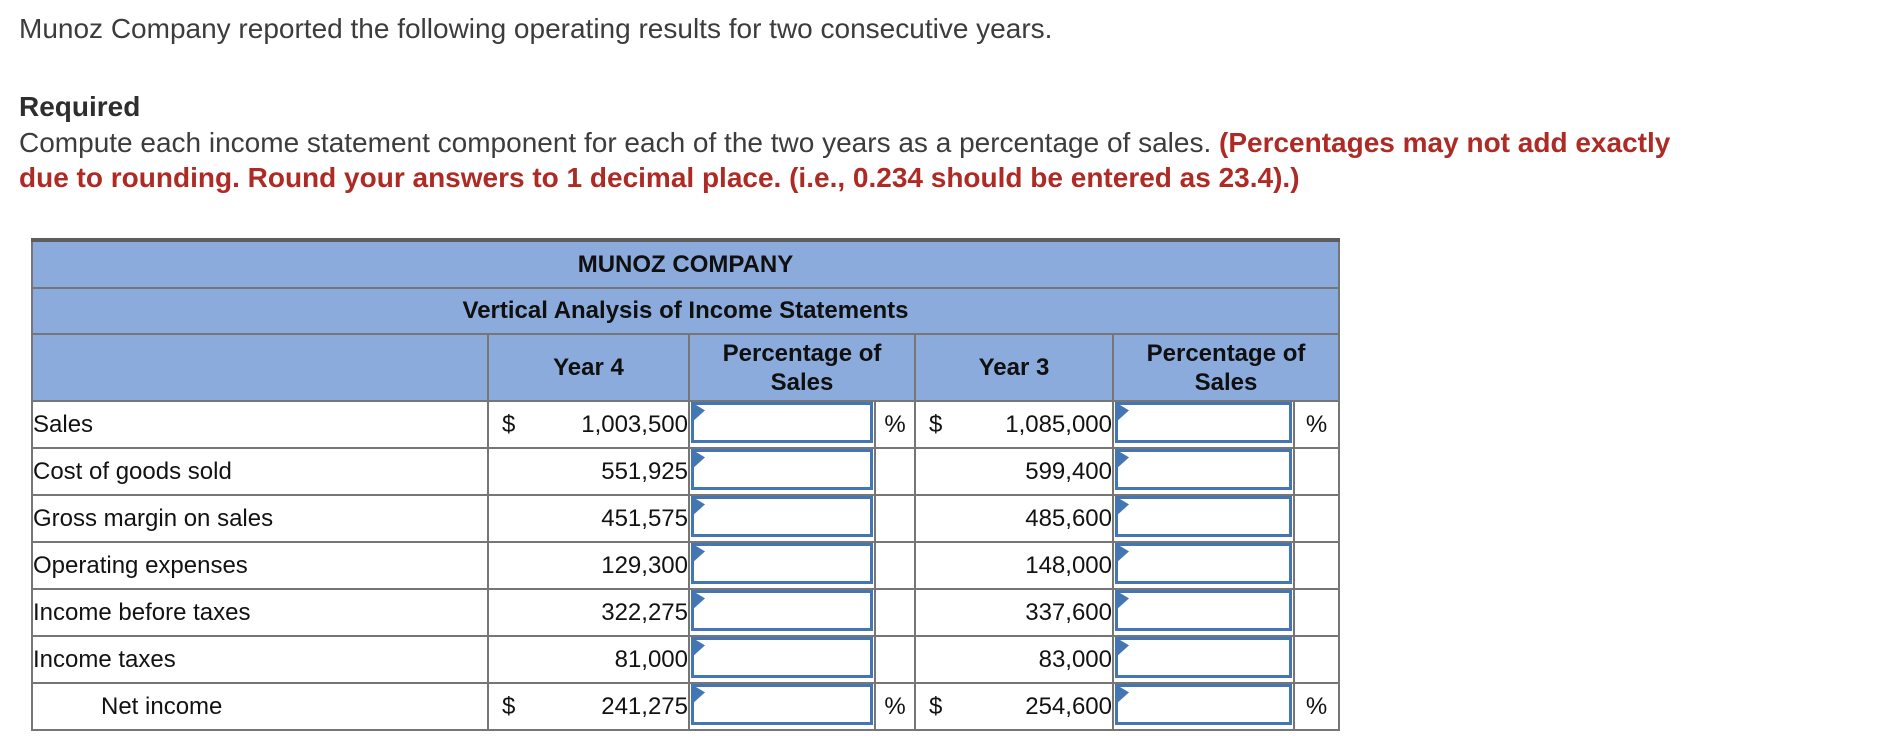  What do you see at coordinates (260, 518) in the screenshot?
I see `row-label: Gross margin on sales` at bounding box center [260, 518].